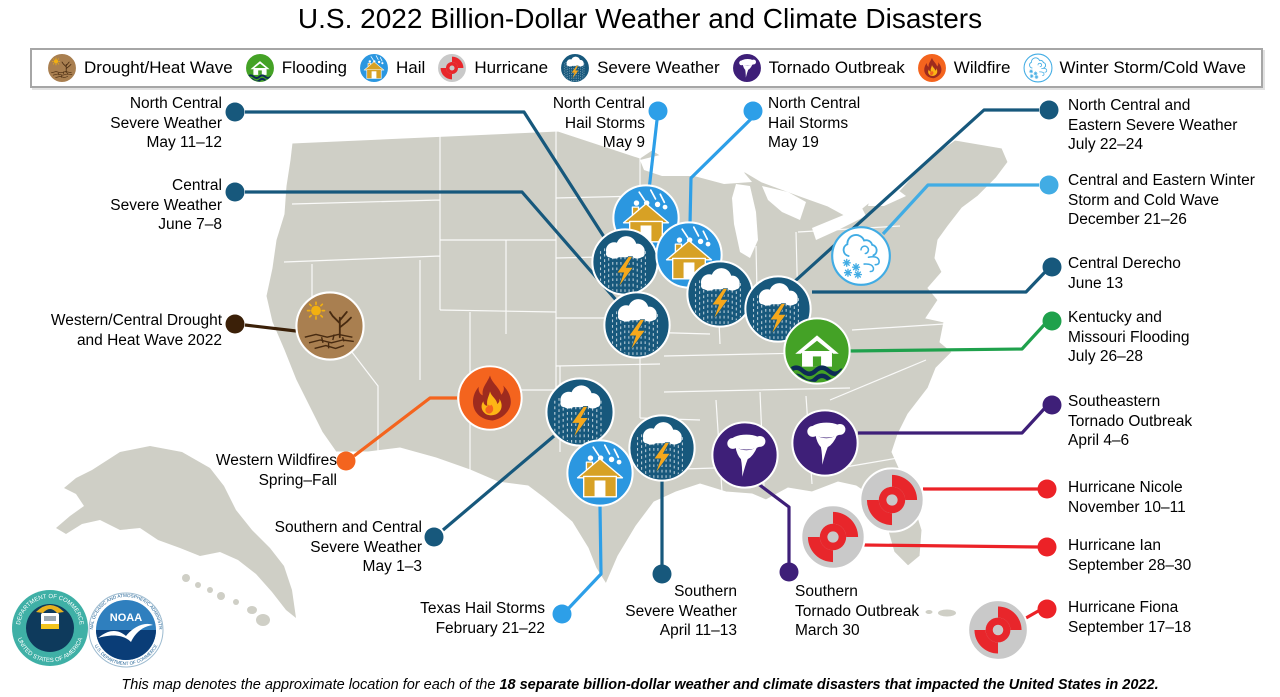 This screenshot has width=1280, height=697. I want to click on map-icon-texas-hail, so click(600, 473).